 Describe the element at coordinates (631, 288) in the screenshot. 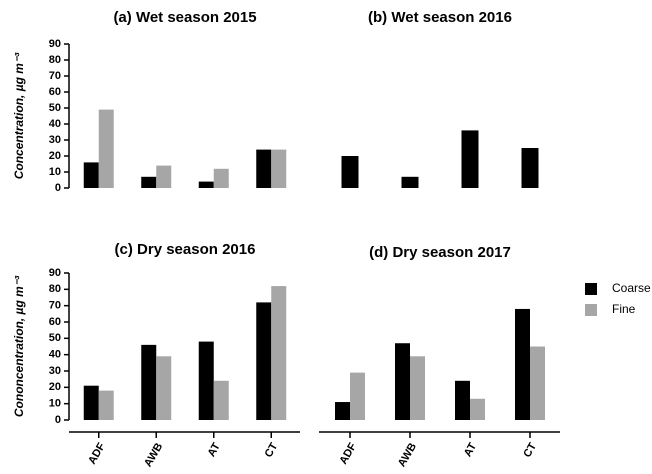

I see `legend-label: Coarse` at that location.